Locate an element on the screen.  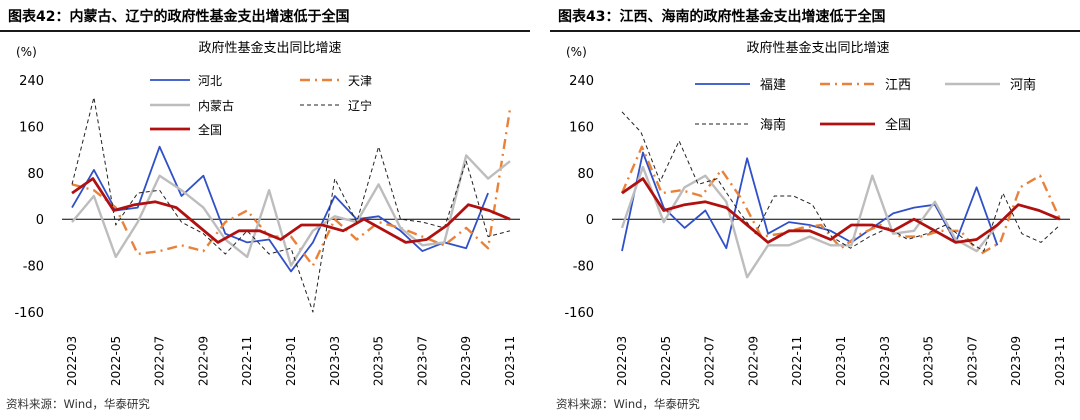
figure-title: 图表43：江西、海南的政府性基金支出增速低于全国 is located at coordinates (722, 17).